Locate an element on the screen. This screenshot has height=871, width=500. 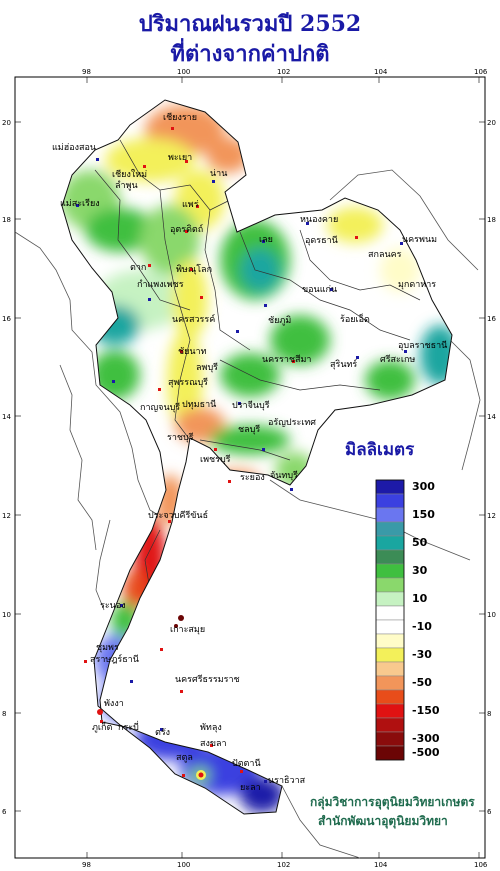
place-label: อุตรดิตถ์ is located at coordinates (186, 229).